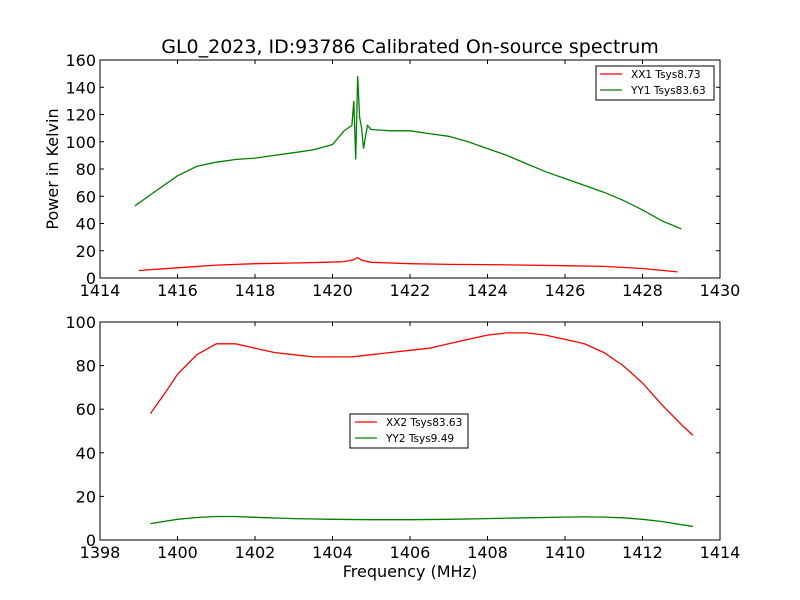 The height and width of the screenshot is (600, 800). I want to click on legend-label-xx2: XX2 Tsys83.63, so click(424, 423).